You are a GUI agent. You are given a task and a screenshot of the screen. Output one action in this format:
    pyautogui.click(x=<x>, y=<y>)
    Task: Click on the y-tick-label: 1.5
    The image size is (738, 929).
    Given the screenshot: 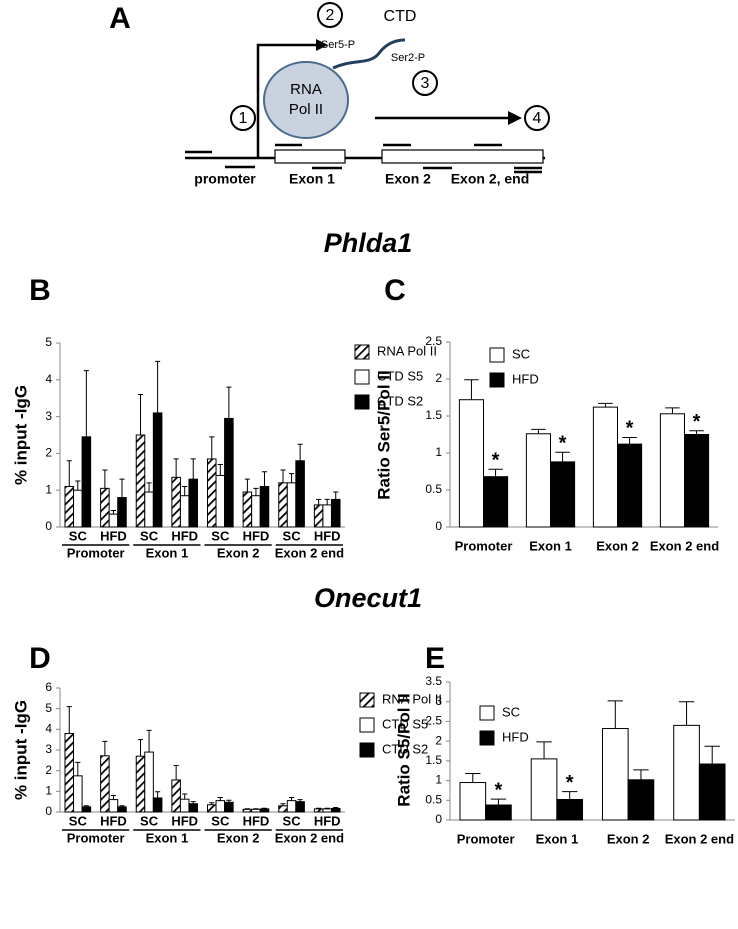 What is the action you would take?
    pyautogui.click(x=433, y=760)
    